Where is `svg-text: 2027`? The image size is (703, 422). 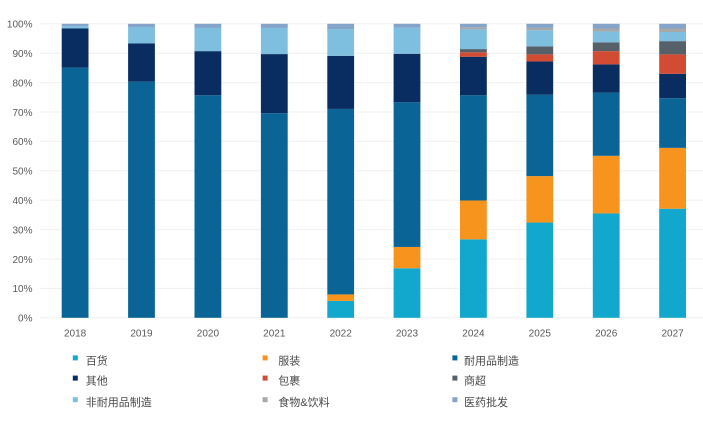 svg-text: 2027 is located at coordinates (672, 334).